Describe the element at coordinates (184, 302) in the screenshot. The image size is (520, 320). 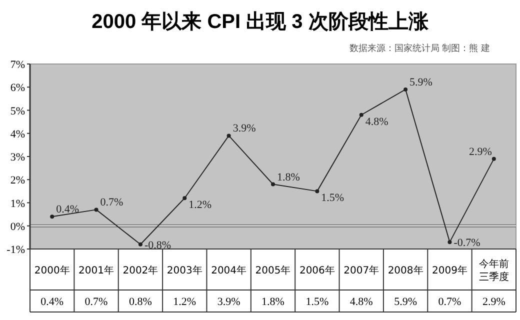
I see `text: 1.2%` at that location.